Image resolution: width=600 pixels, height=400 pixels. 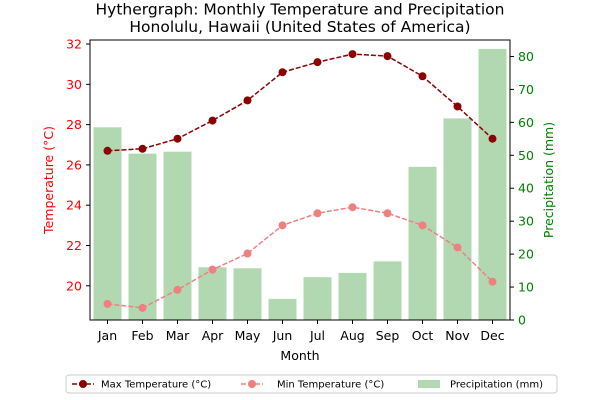 I want to click on right-axis-tick-label: 0, so click(x=522, y=320).